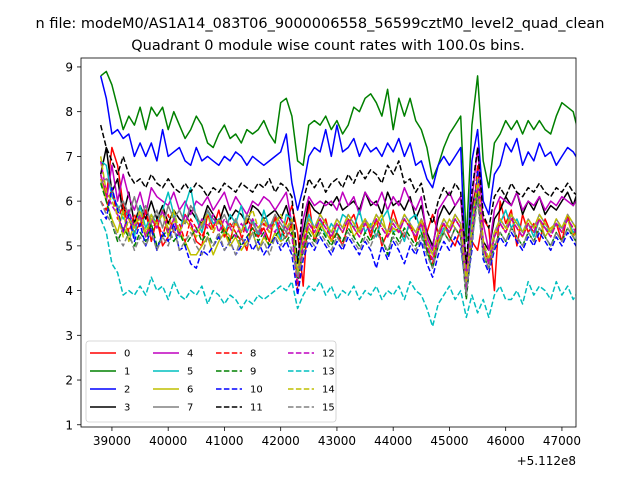 The width and height of the screenshot is (640, 480). Describe the element at coordinates (328, 372) in the screenshot. I see `legend-label-13: 13` at that location.